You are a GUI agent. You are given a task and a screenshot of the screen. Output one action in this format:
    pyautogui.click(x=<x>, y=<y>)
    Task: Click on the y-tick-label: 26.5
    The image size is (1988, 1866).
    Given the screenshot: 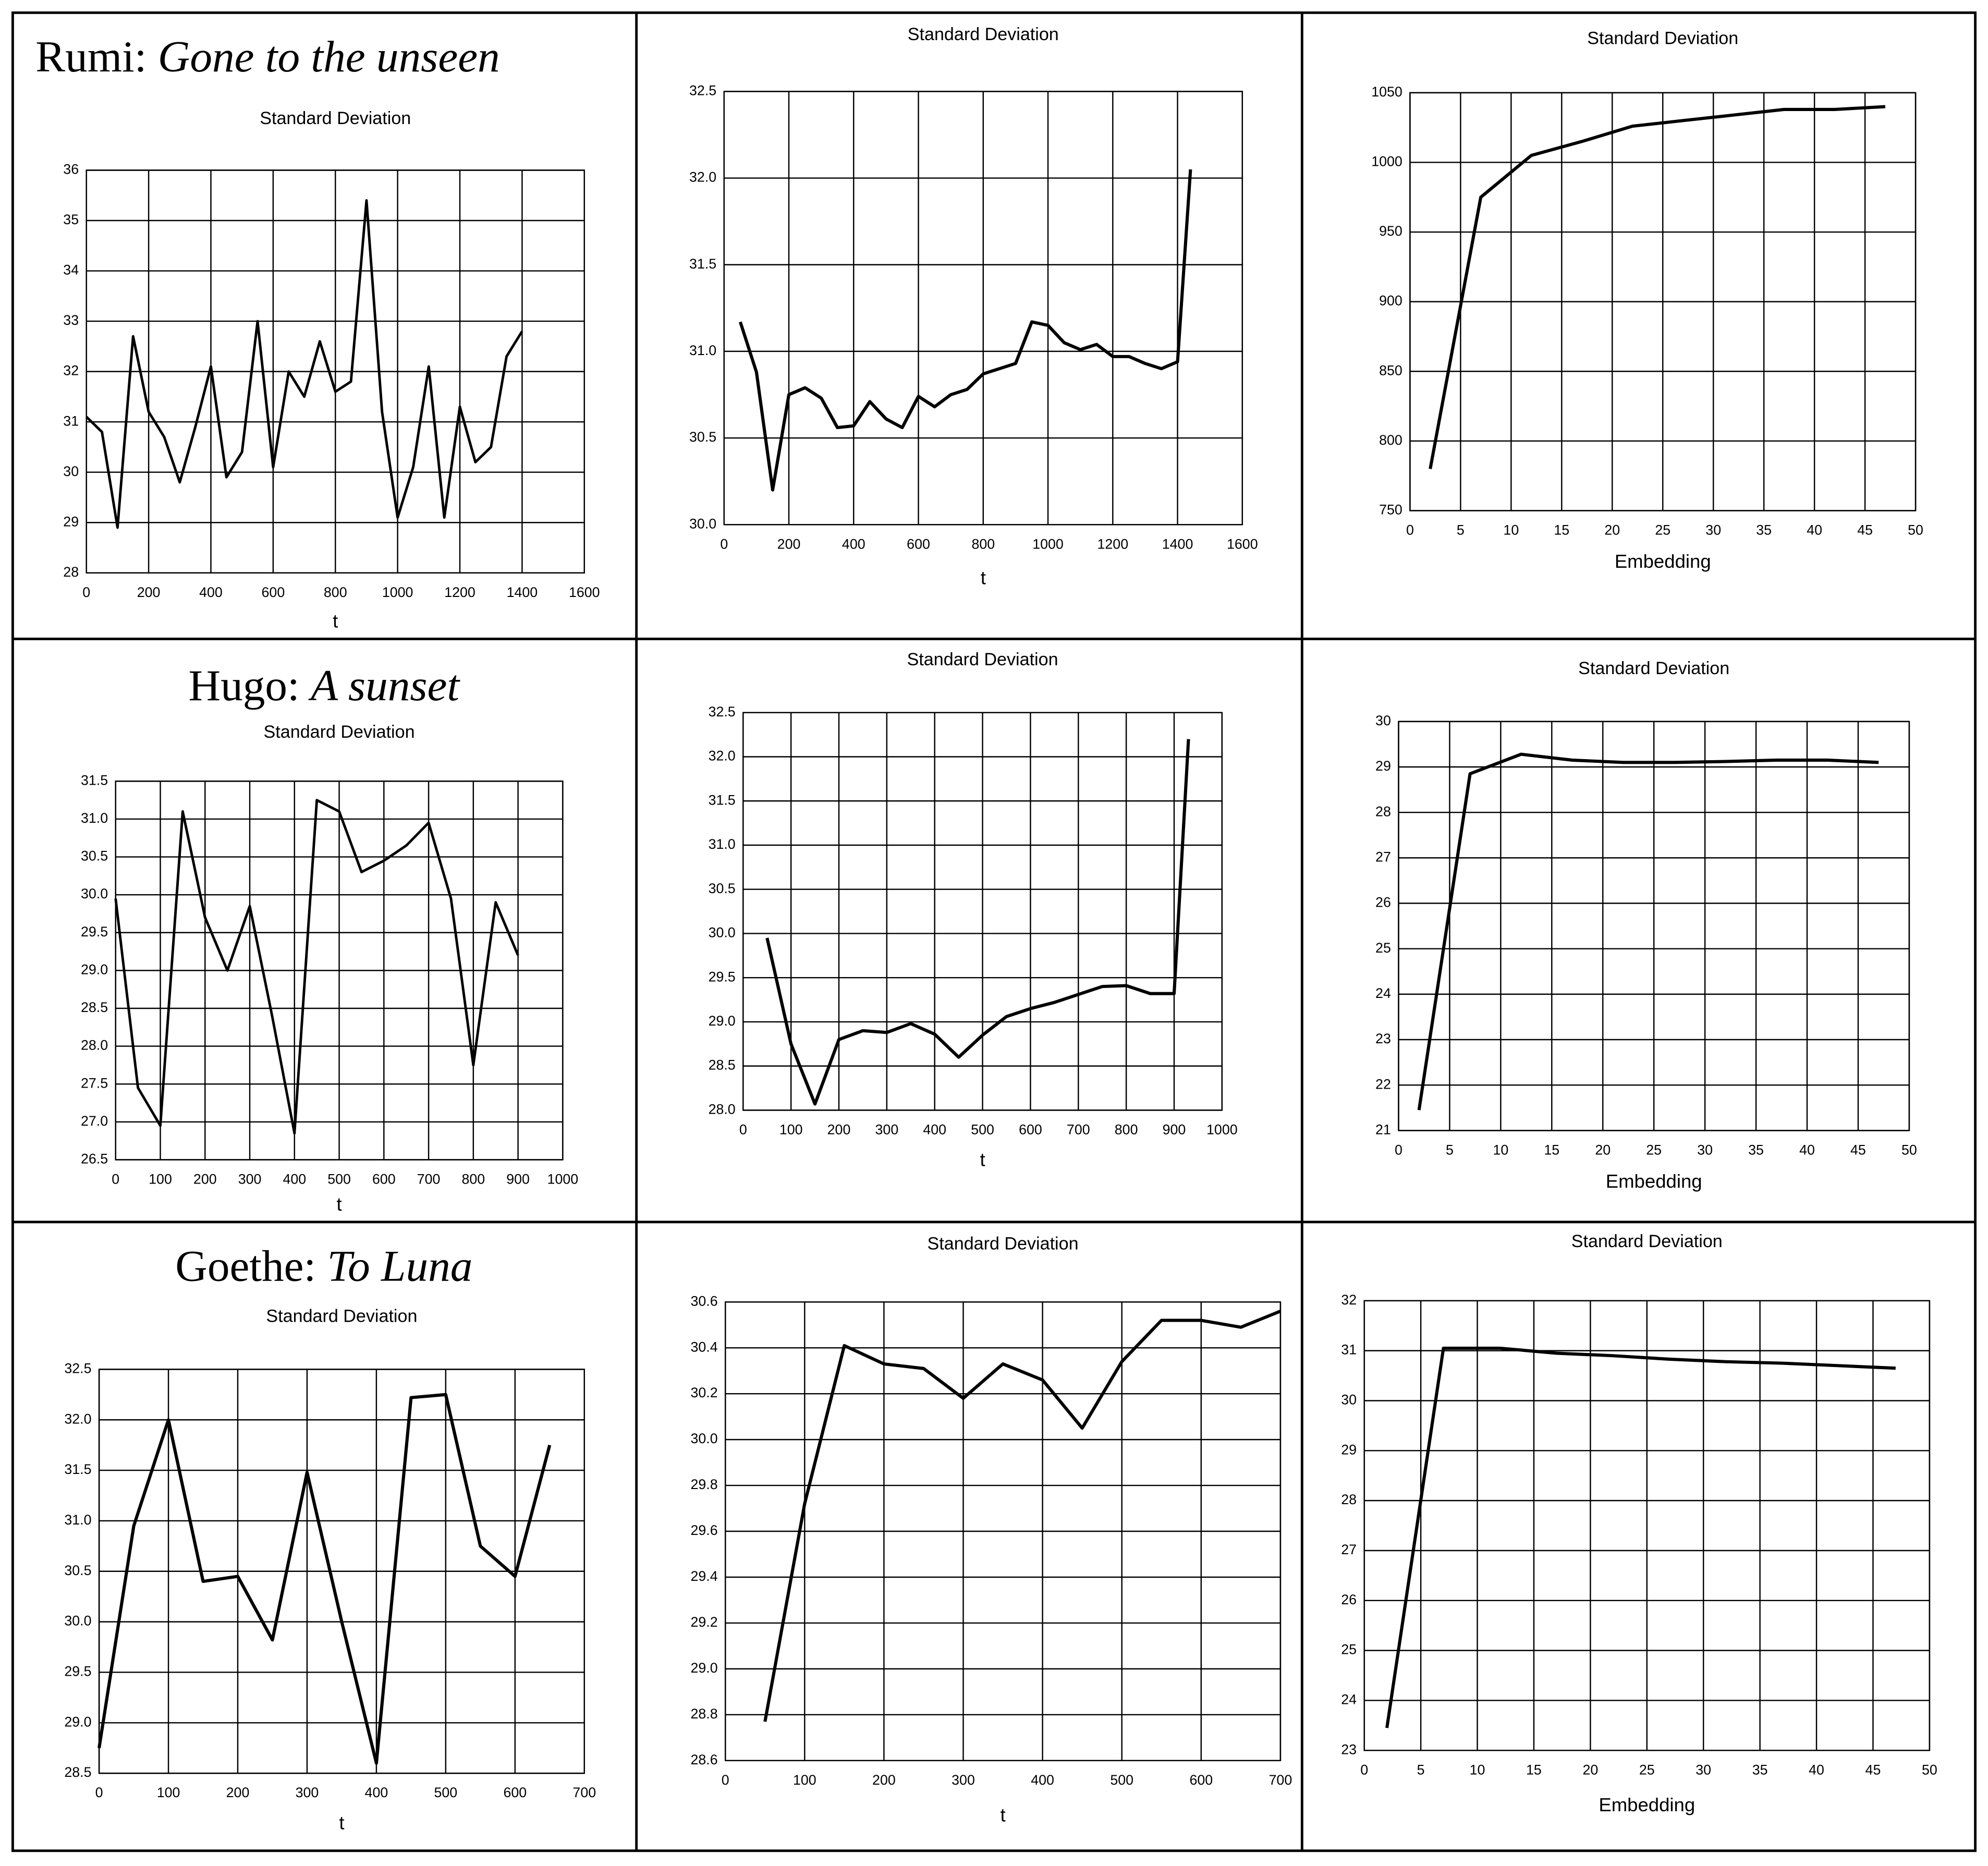 What is the action you would take?
    pyautogui.click(x=94, y=1158)
    